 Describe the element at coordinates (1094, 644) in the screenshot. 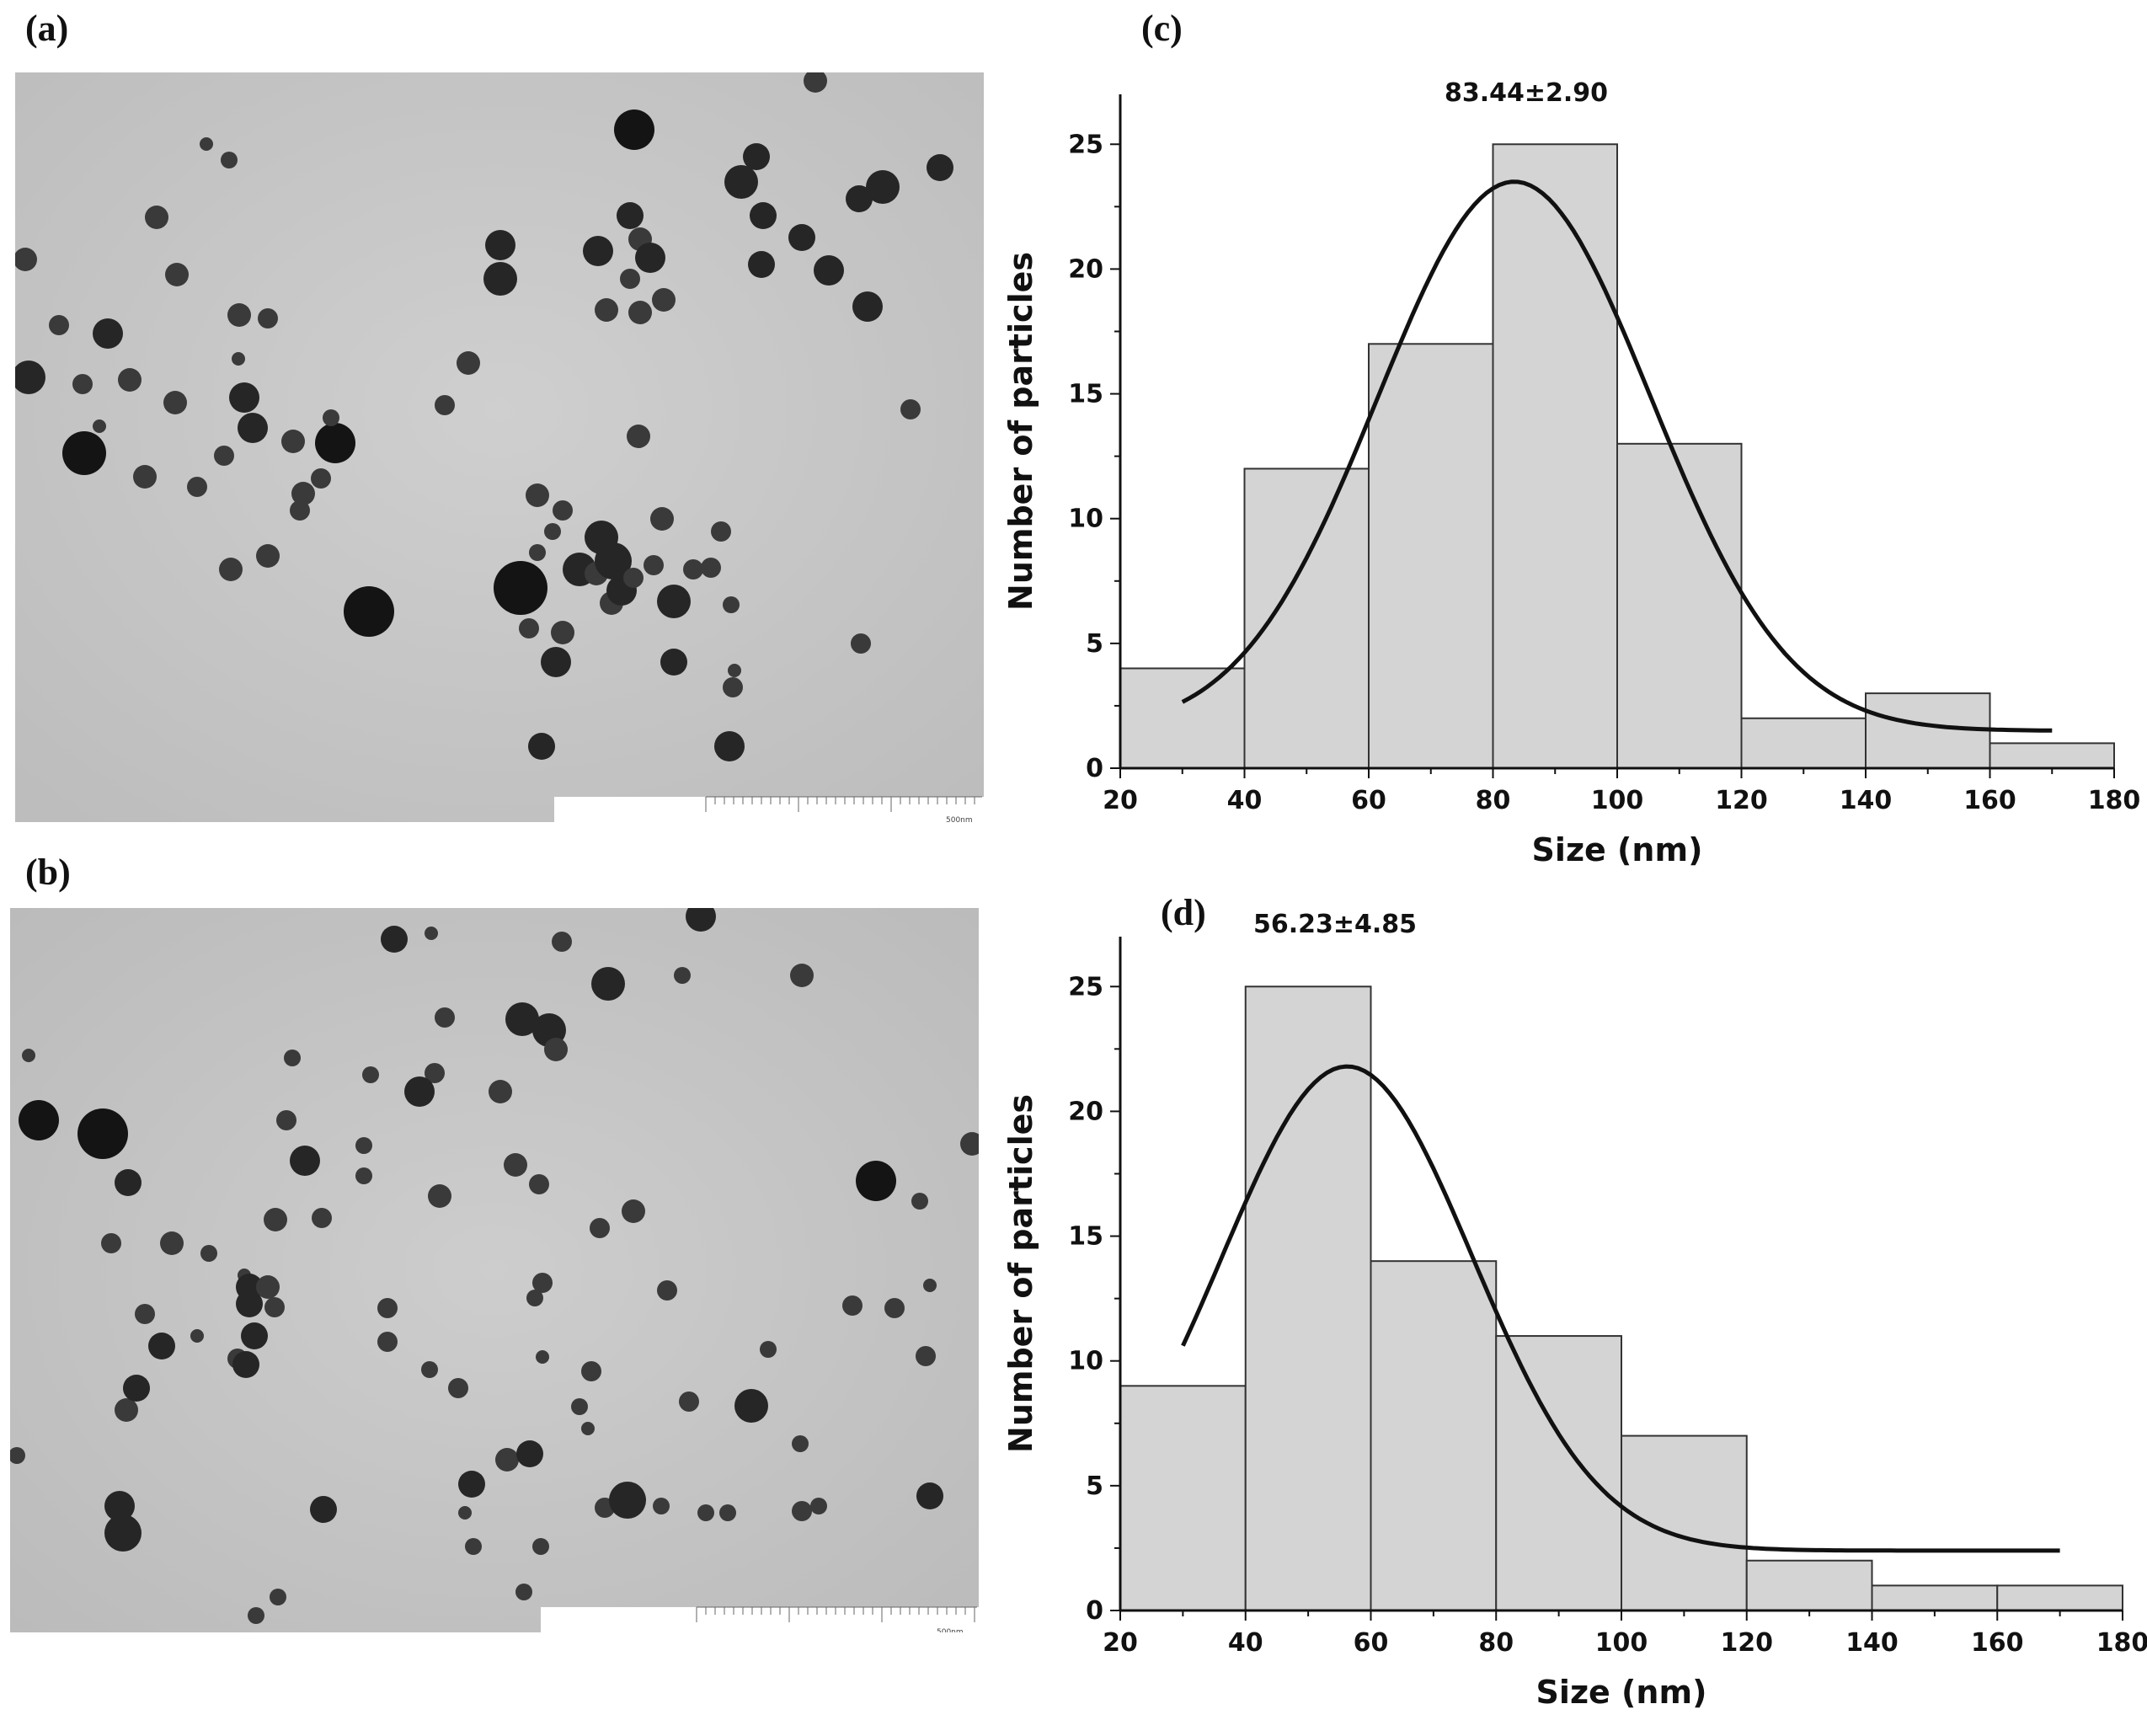

I see `y-tick-label: 5` at that location.